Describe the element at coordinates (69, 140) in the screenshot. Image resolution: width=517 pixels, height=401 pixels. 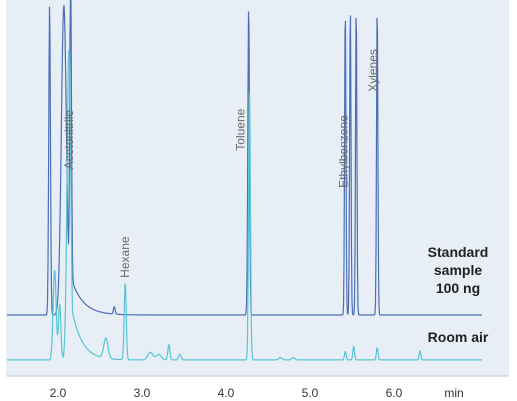
I see `peak-label: Acetonitrile` at that location.